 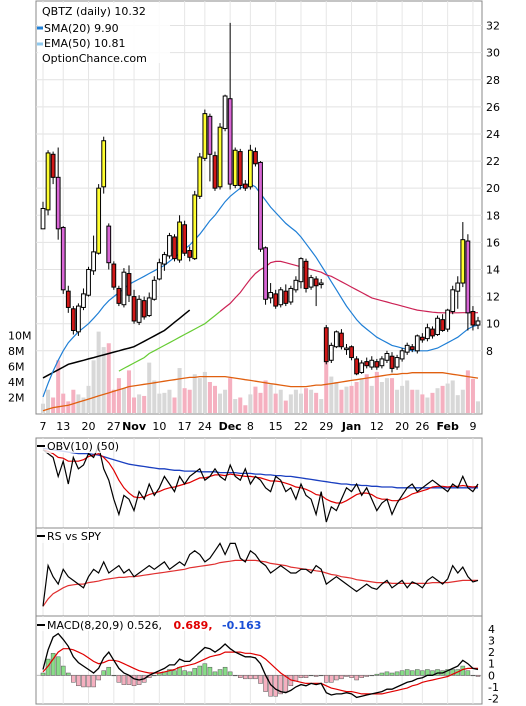 I want to click on price-tick: 16, so click(x=493, y=242).